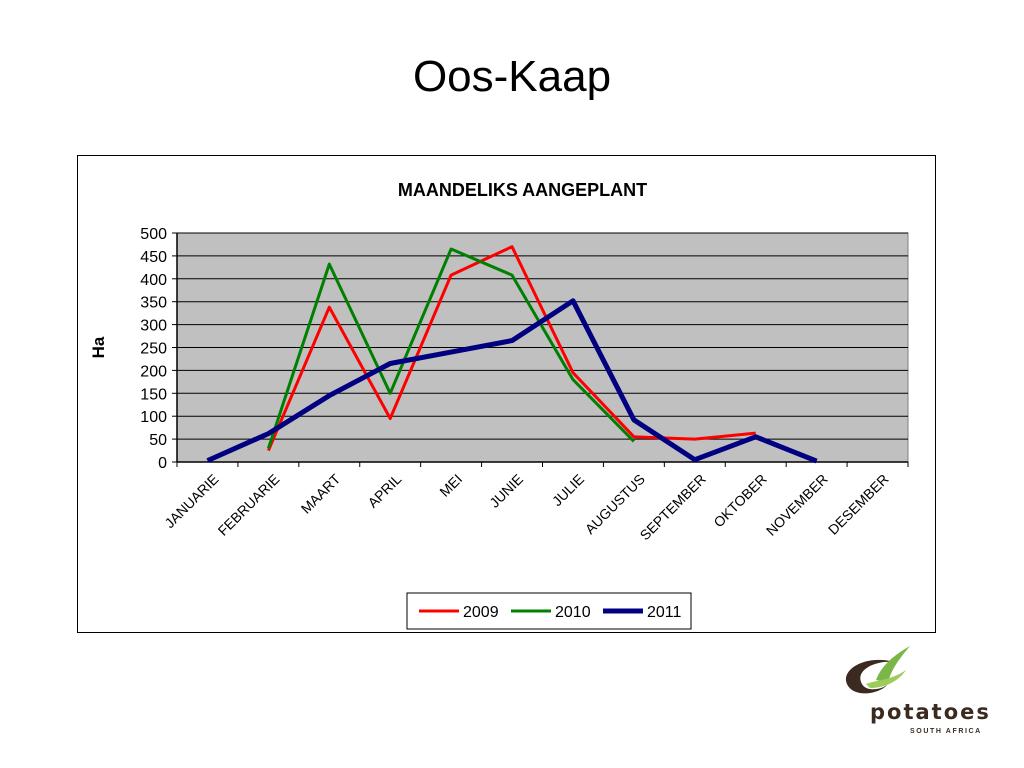 This screenshot has height=768, width=1024. Describe the element at coordinates (916, 692) in the screenshot. I see `potatoes-logo: potatoes SOUTH AFRICA` at that location.